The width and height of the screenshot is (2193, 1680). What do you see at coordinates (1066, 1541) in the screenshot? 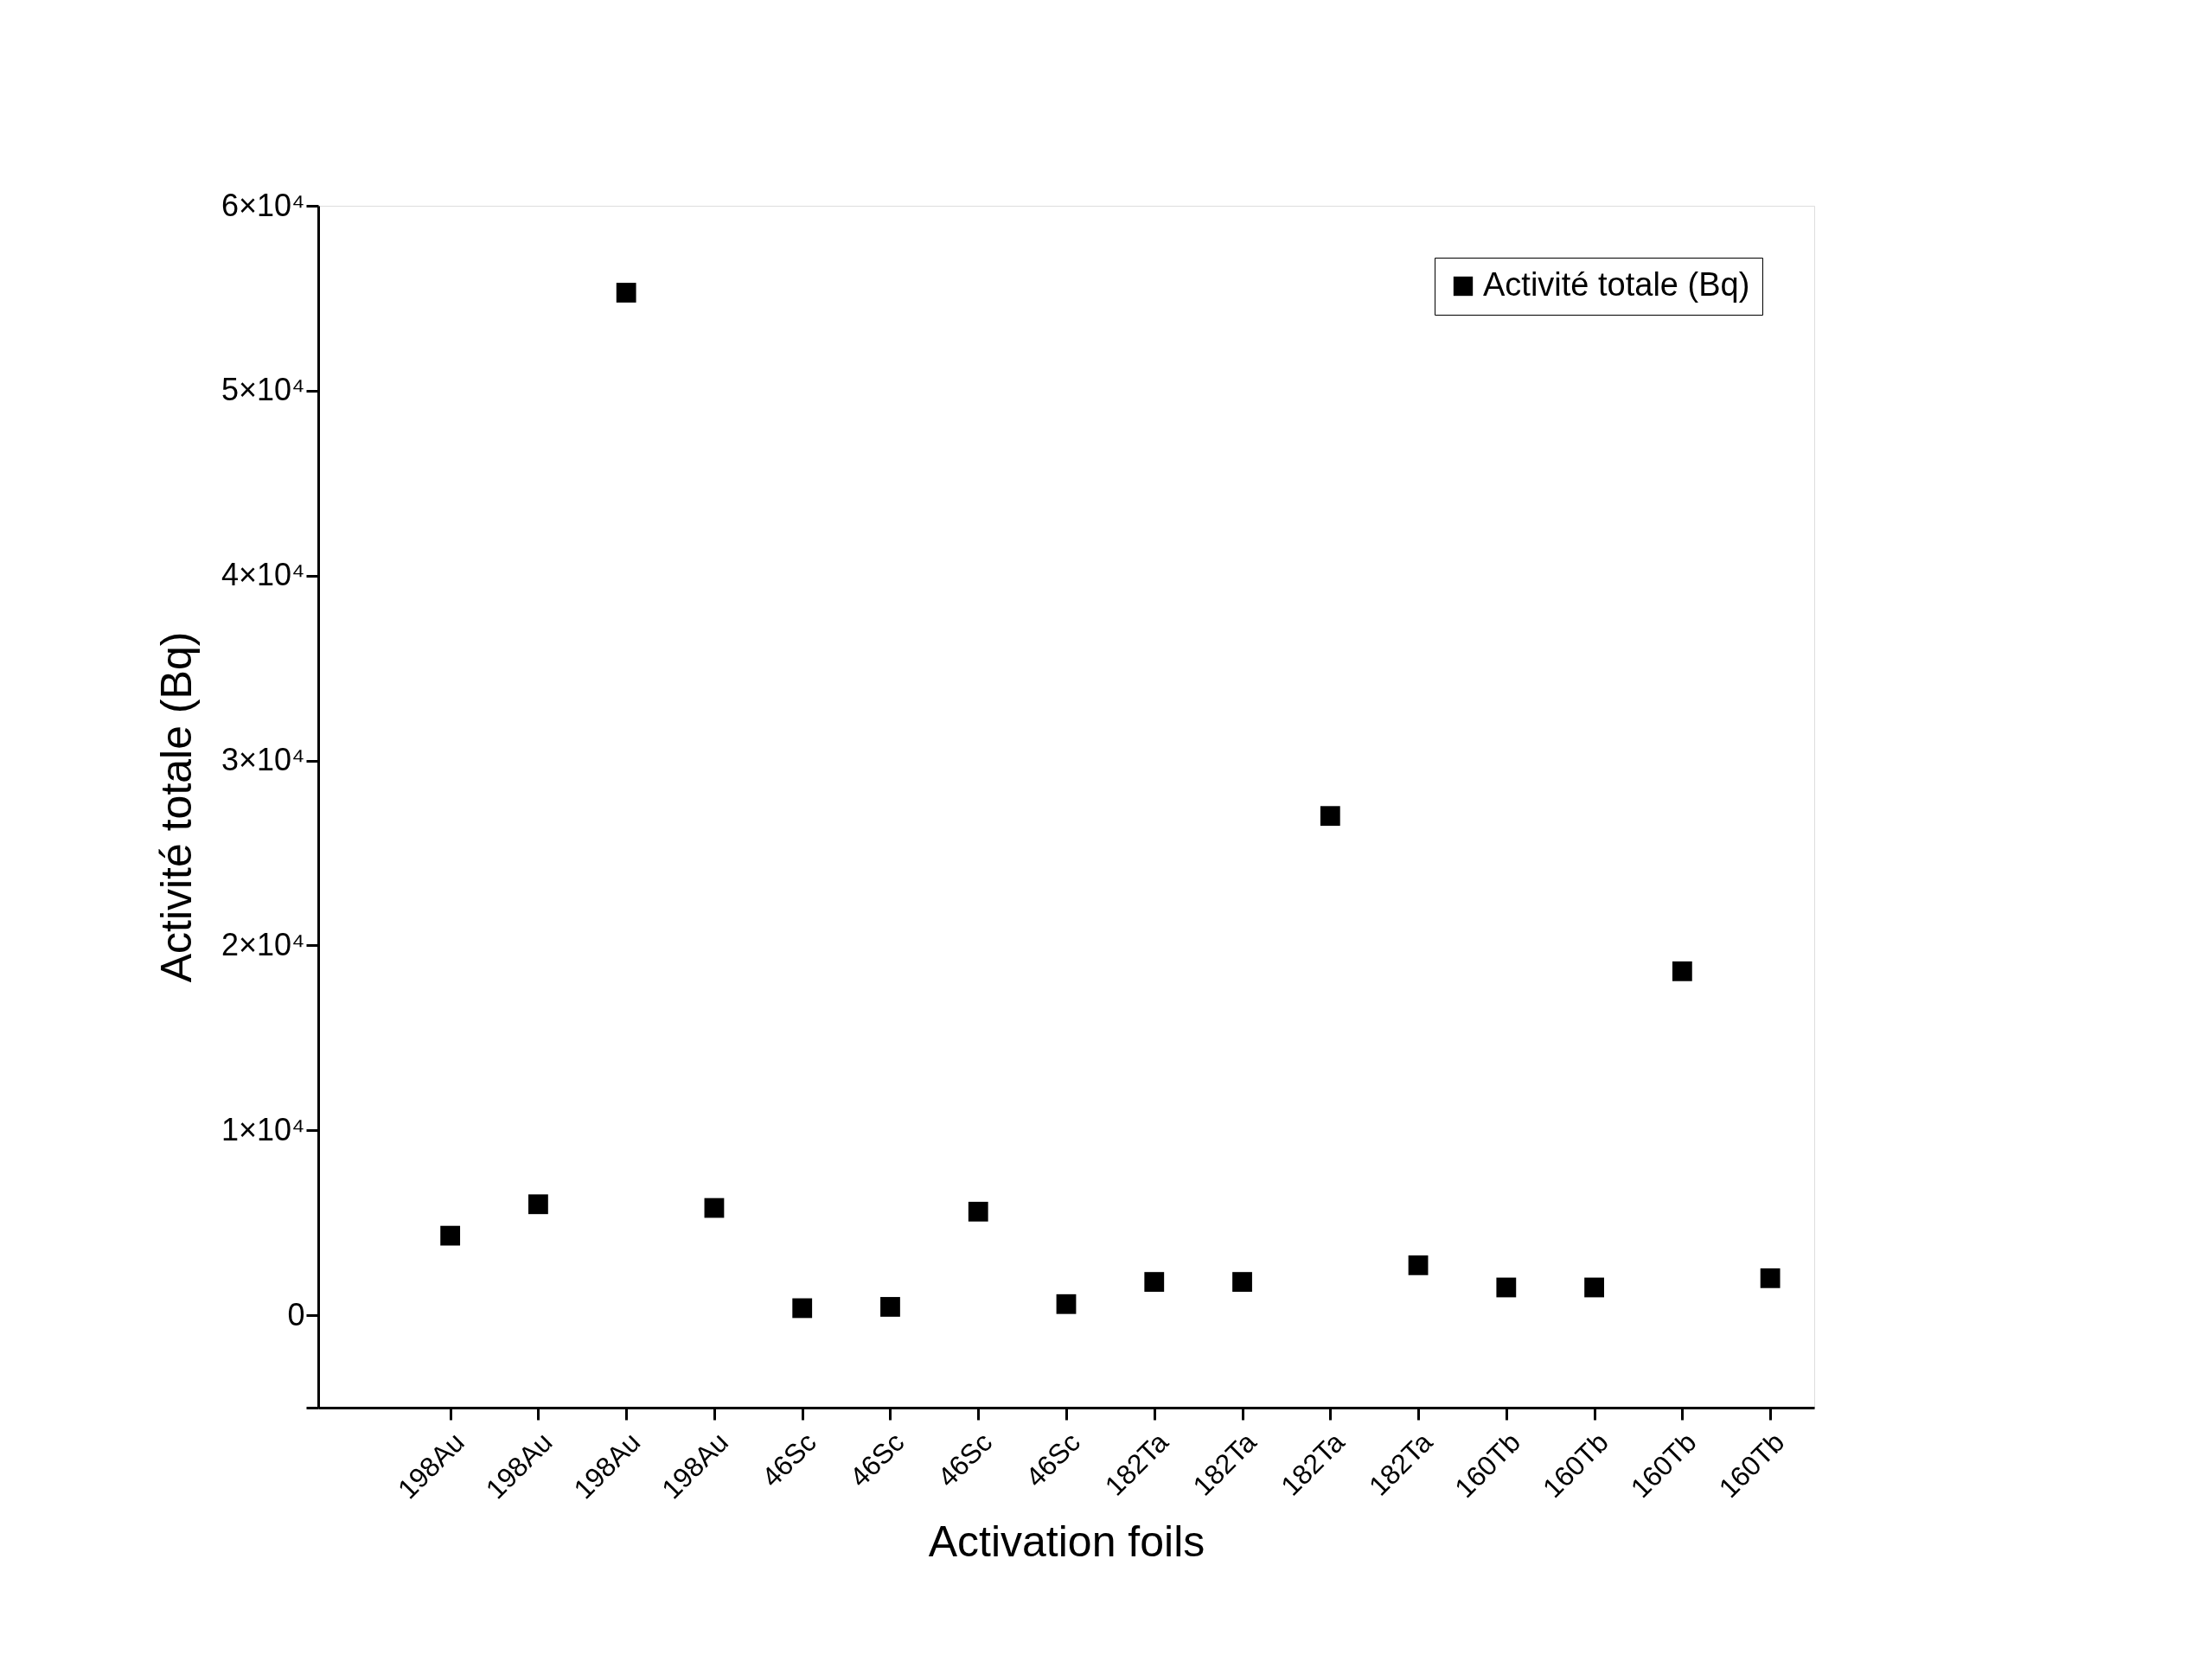
I see `x-axis-title: Activation foils` at bounding box center [1066, 1541].